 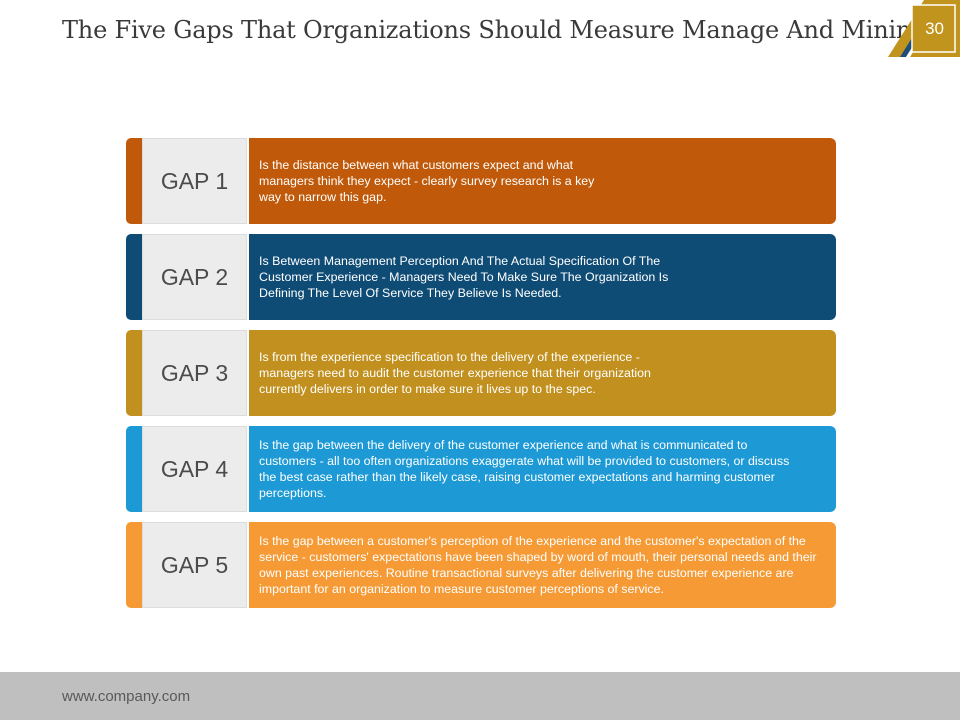 I want to click on gap-2-label-box: GAP 2, so click(x=194, y=277).